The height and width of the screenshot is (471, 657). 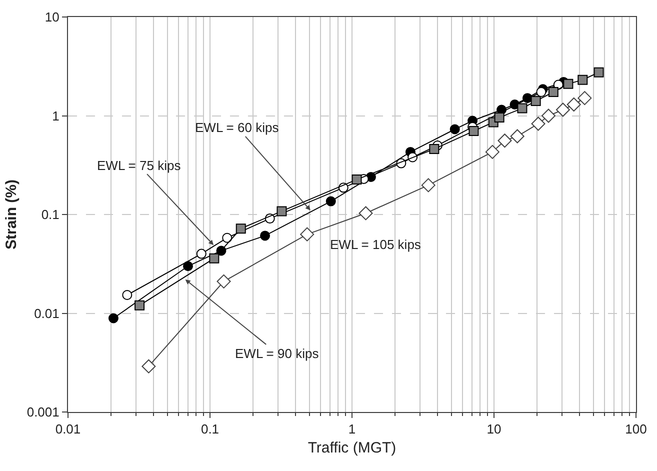 What do you see at coordinates (52, 17) in the screenshot?
I see `y-tick-label: 10` at bounding box center [52, 17].